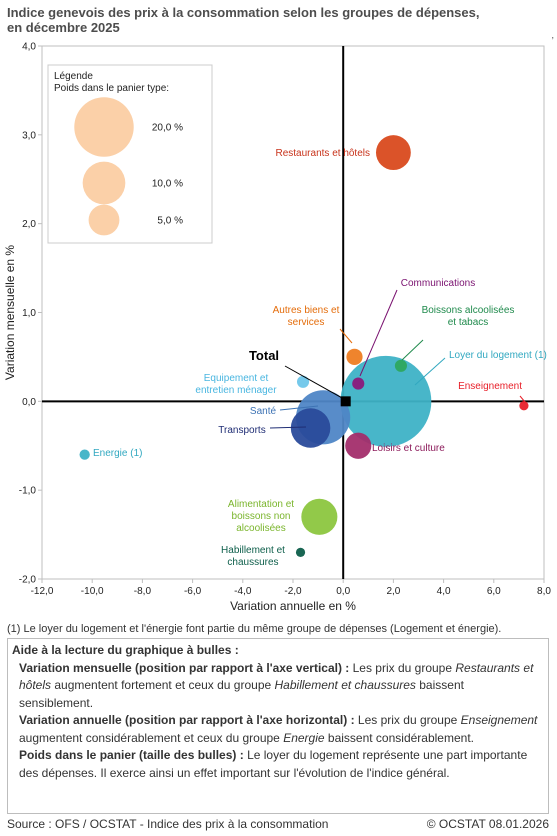 This screenshot has height=836, width=557. What do you see at coordinates (29, 47) in the screenshot?
I see `y-tick-label: 4,0` at bounding box center [29, 47].